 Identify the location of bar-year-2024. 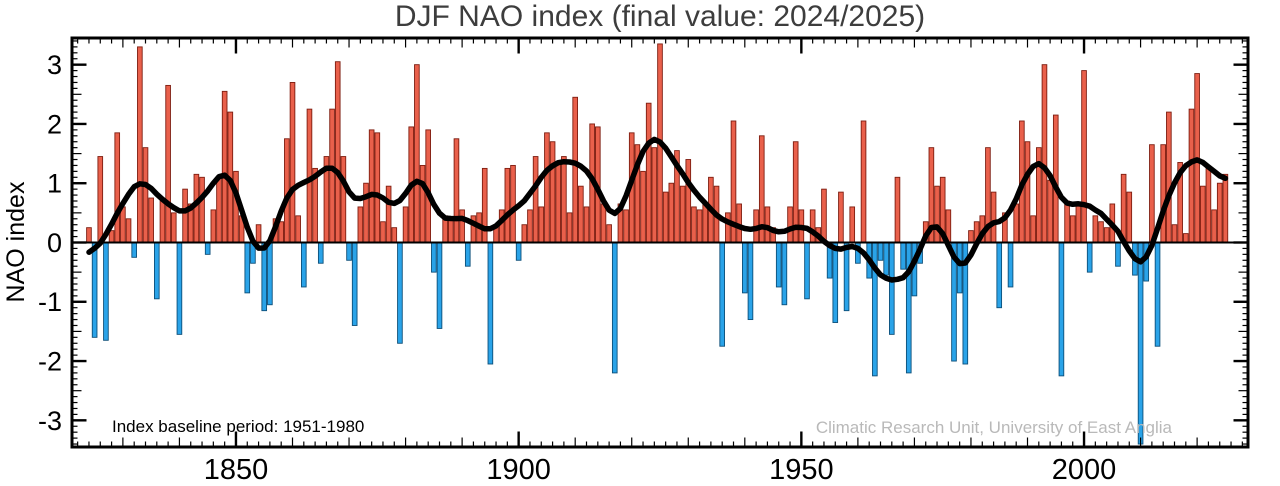
(1219, 212).